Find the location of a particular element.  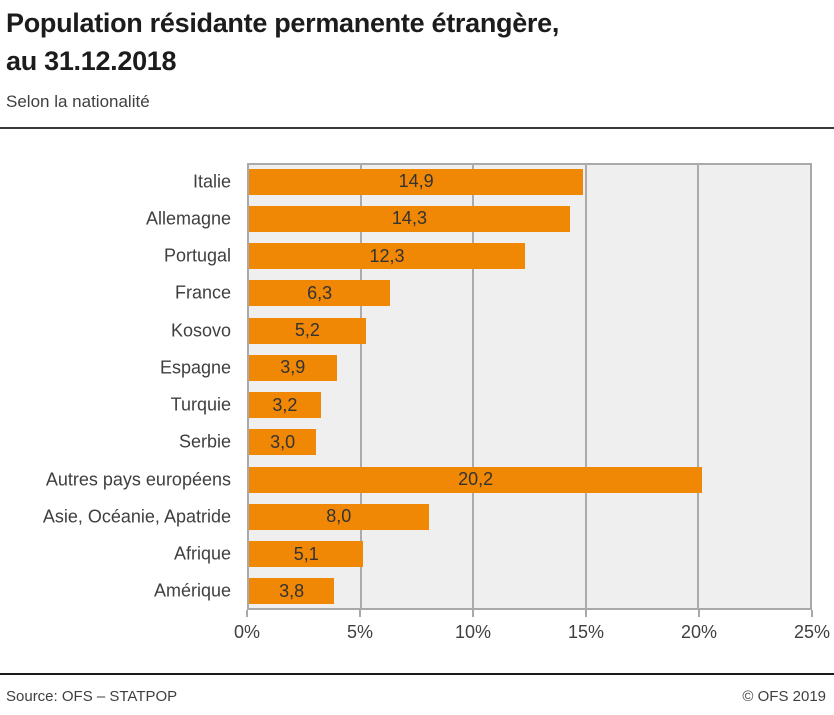

bar-zone: 6,3 is located at coordinates (529, 293).